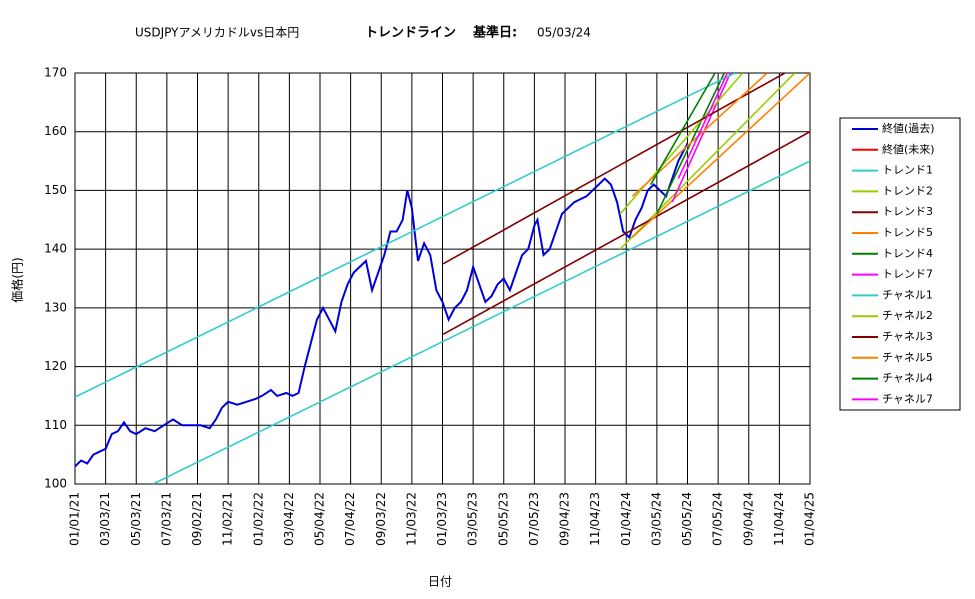 Image resolution: width=975 pixels, height=599 pixels. I want to click on y-tick-label: 110, so click(55, 425).